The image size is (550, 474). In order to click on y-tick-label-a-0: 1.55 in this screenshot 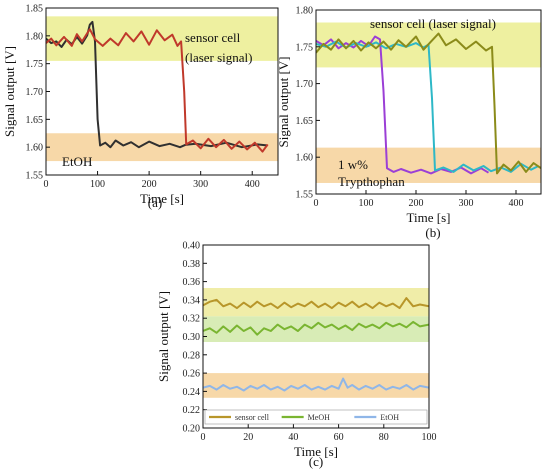, I will do `click(35, 176)`.